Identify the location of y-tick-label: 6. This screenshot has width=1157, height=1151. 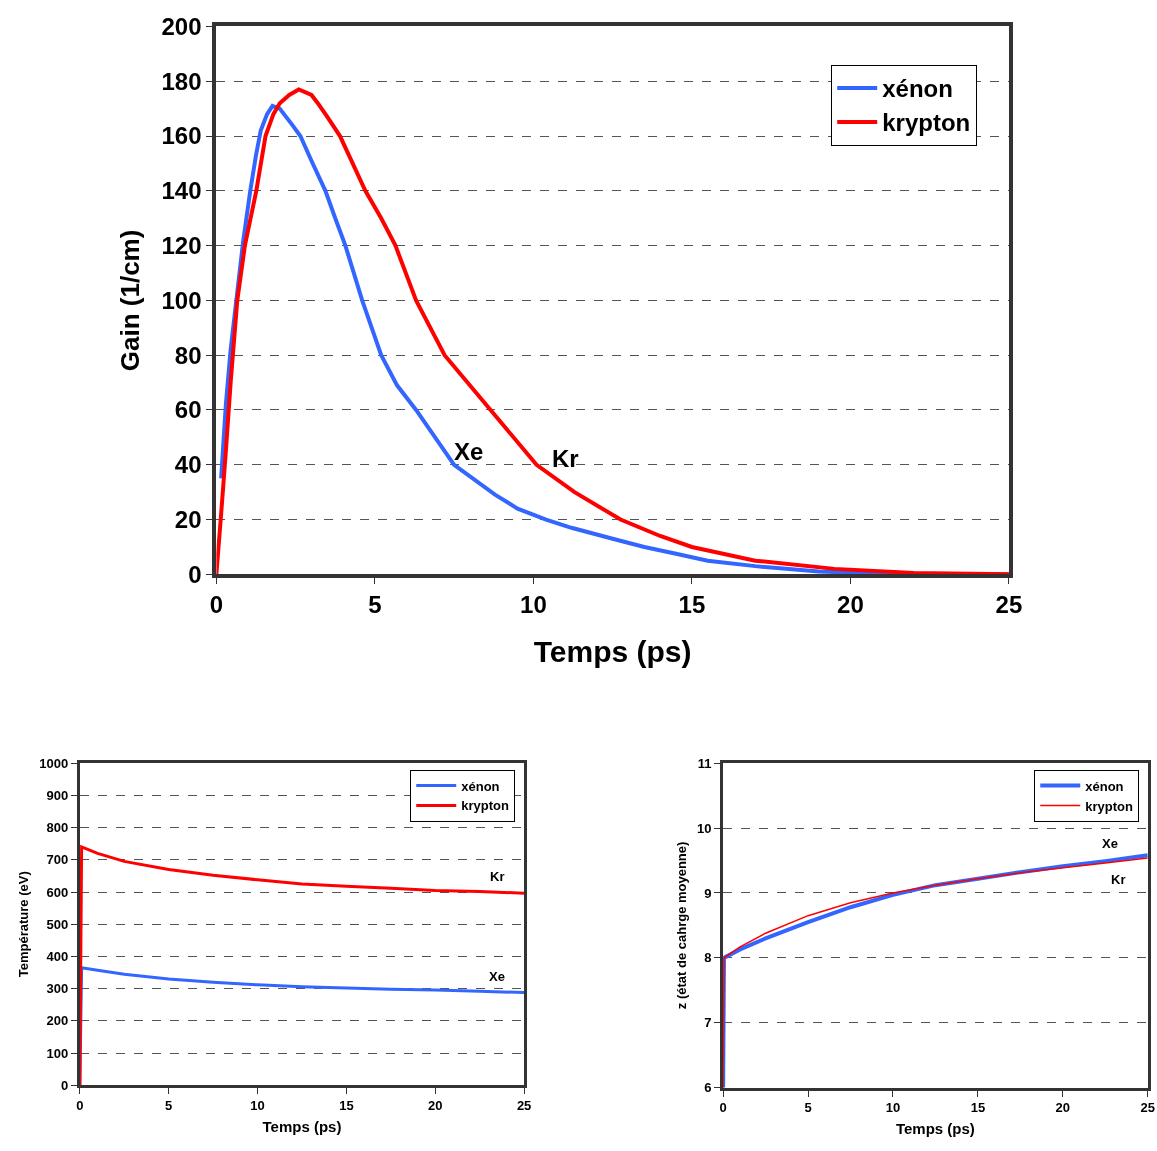
(708, 1088).